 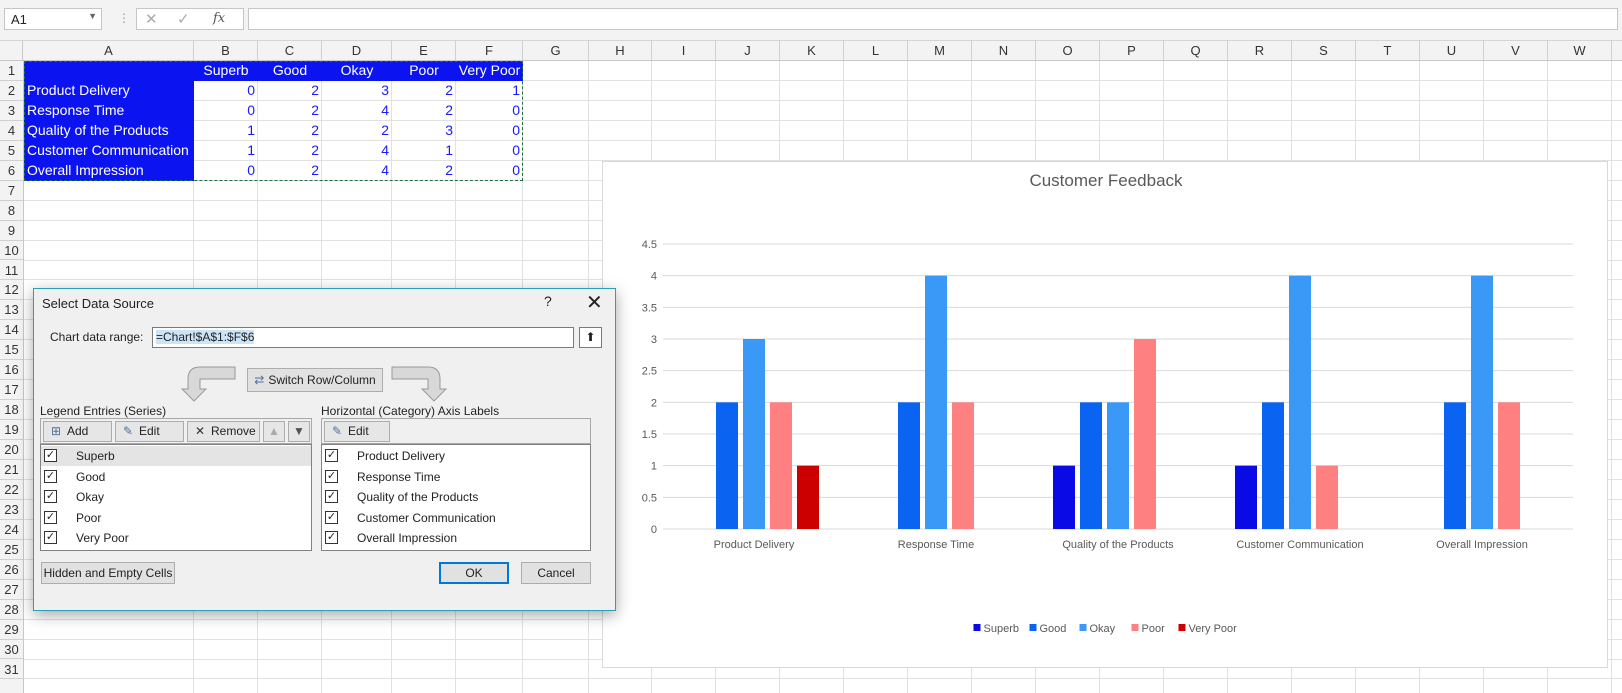 I want to click on row-header-26: 26, so click(x=11, y=570).